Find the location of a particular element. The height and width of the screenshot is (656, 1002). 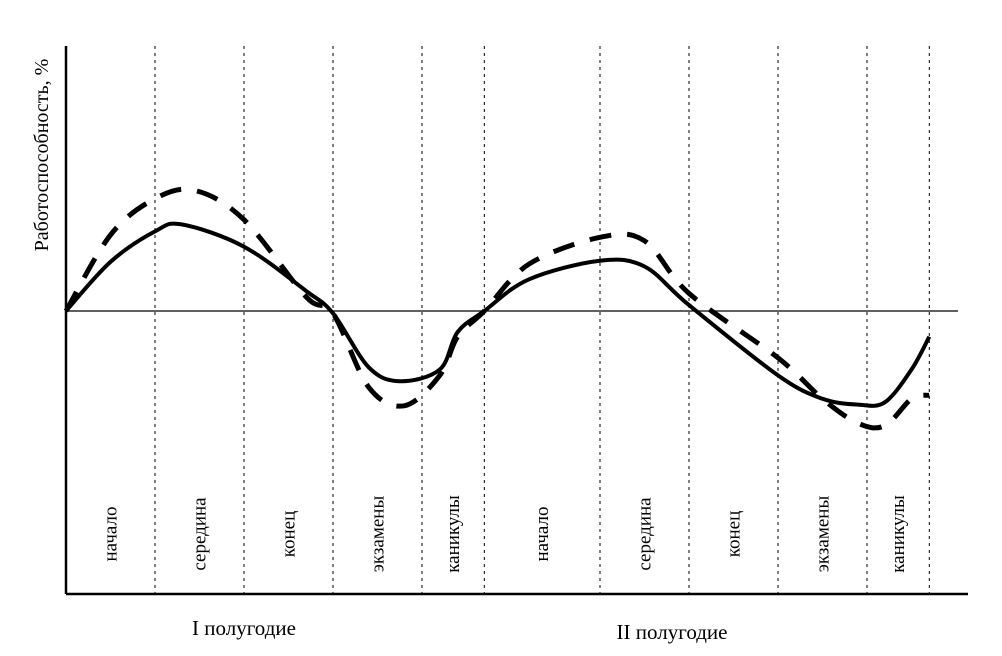

half-year-labels: I полугодие II полугодие is located at coordinates (459, 630).